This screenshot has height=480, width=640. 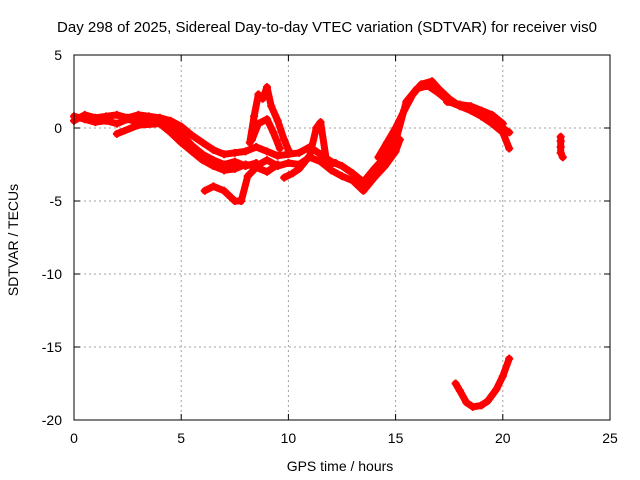 What do you see at coordinates (13, 240) in the screenshot?
I see `y-axis-label: SDTVAR / TECUs` at bounding box center [13, 240].